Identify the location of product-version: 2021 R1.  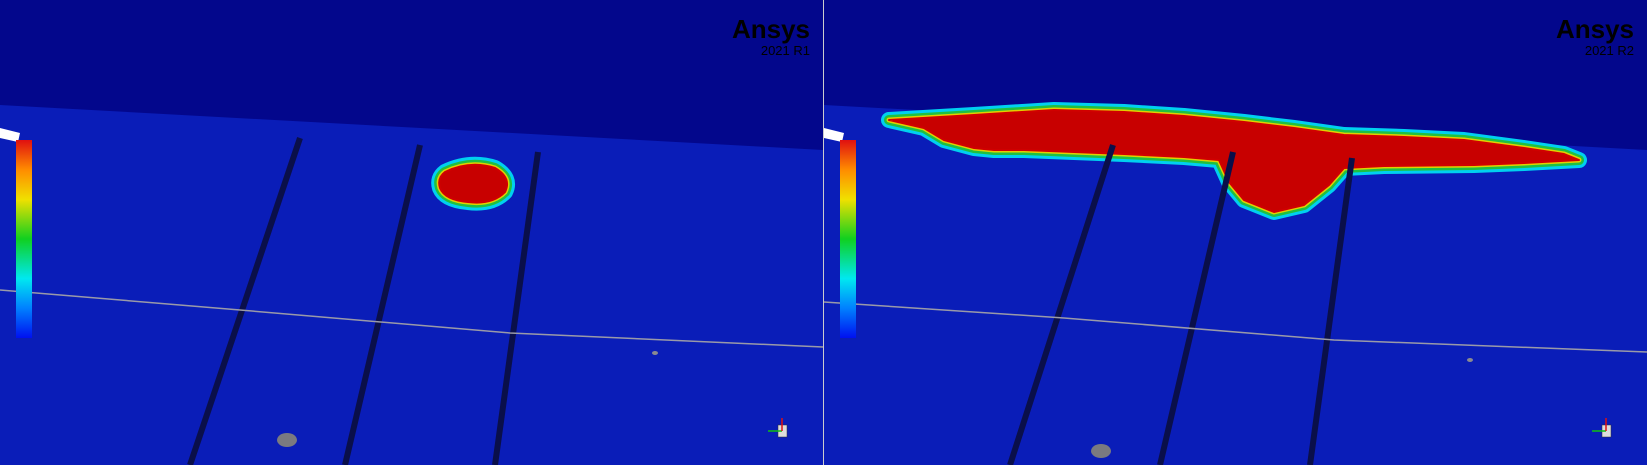
(785, 50).